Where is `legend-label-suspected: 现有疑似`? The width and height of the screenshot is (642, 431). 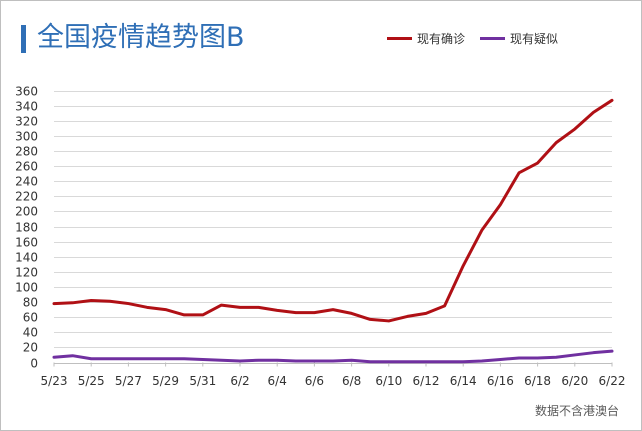 legend-label-suspected: 现有疑似 is located at coordinates (534, 38).